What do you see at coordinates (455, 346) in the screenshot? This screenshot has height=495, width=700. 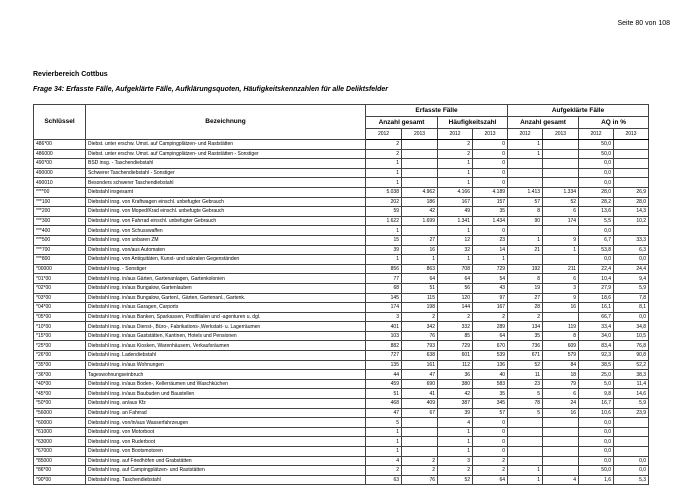 I see `cell-value: 729` at bounding box center [455, 346].